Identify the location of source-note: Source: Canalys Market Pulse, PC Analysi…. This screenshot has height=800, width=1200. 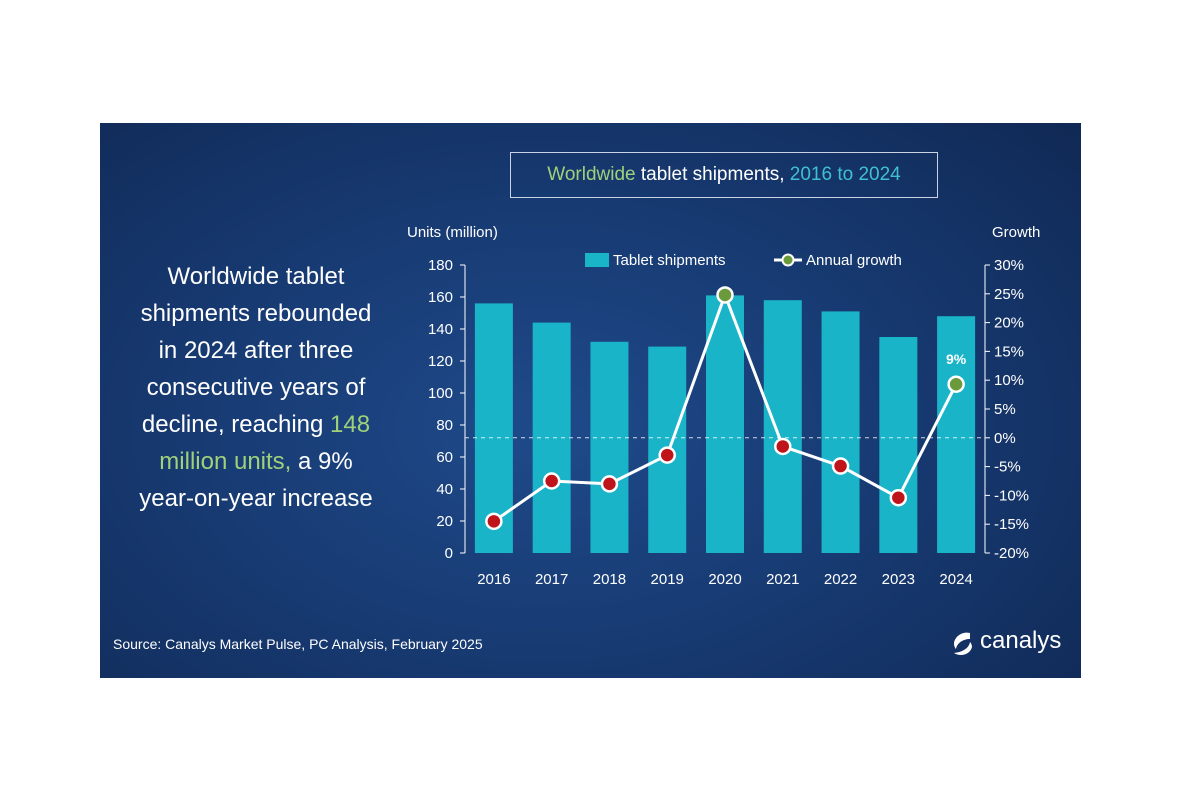
(298, 644).